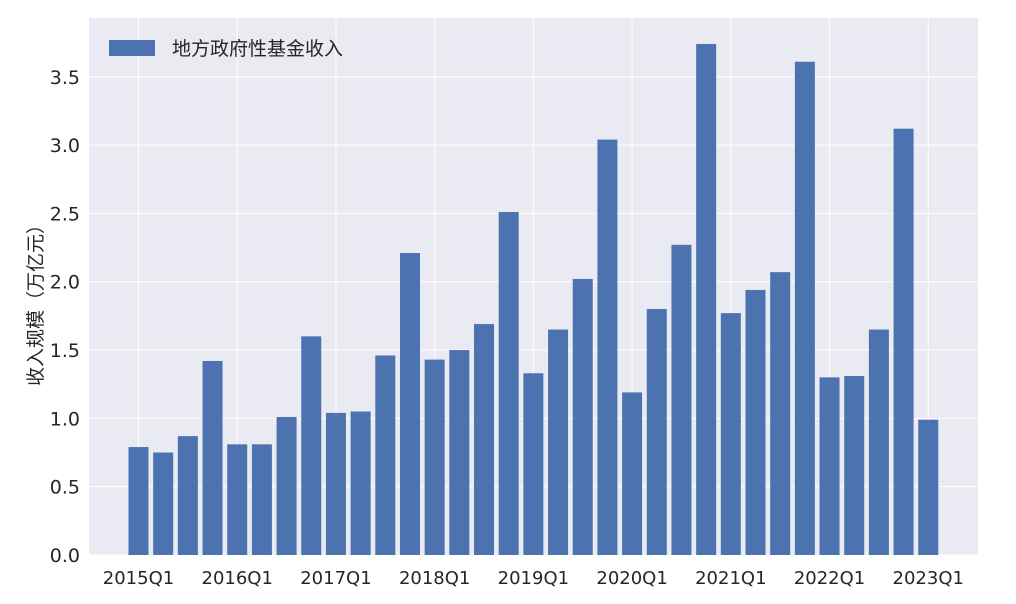 The width and height of the screenshot is (1016, 604). Describe the element at coordinates (65, 351) in the screenshot. I see `y-tick-label: 1.5` at that location.